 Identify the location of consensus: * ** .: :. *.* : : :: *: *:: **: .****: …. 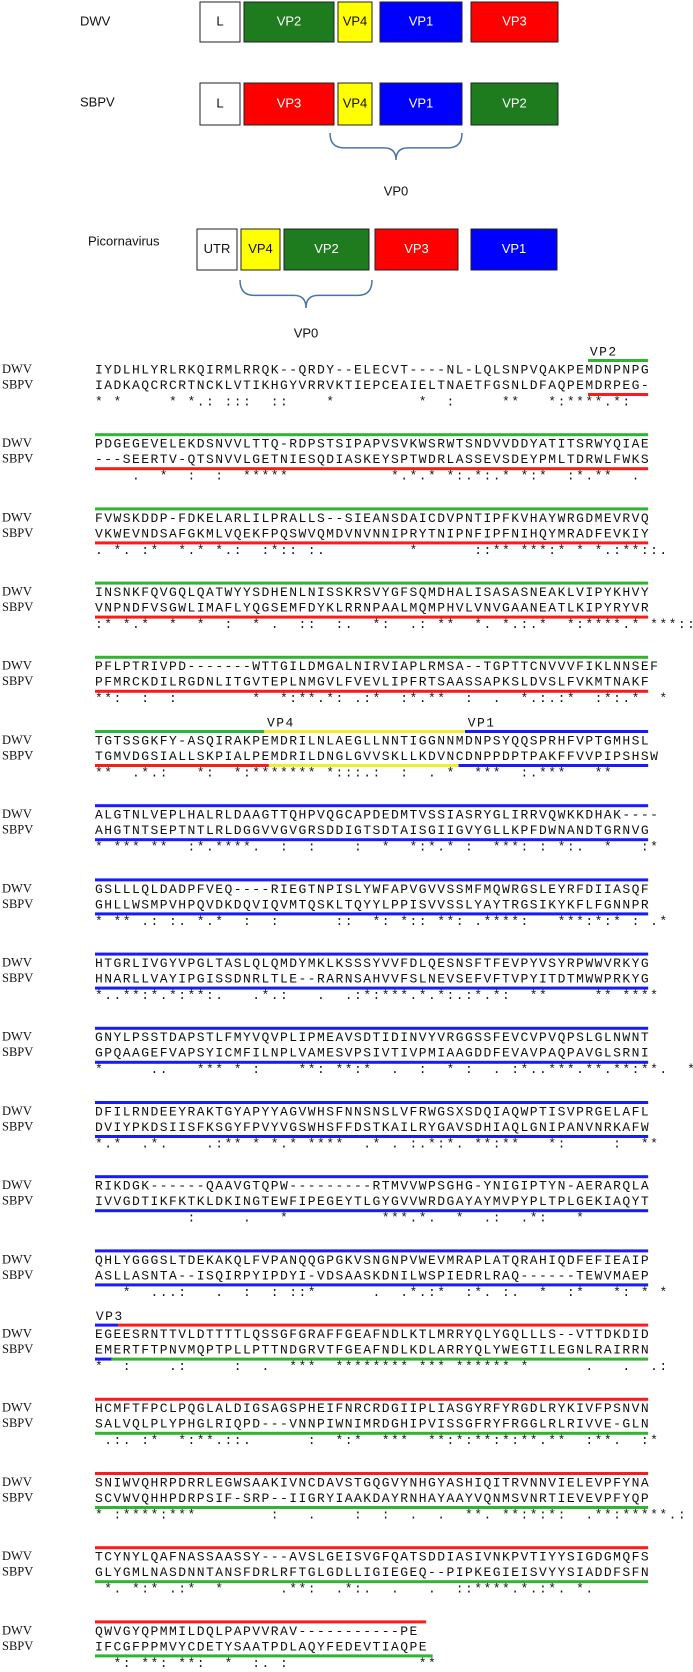
(382, 921).